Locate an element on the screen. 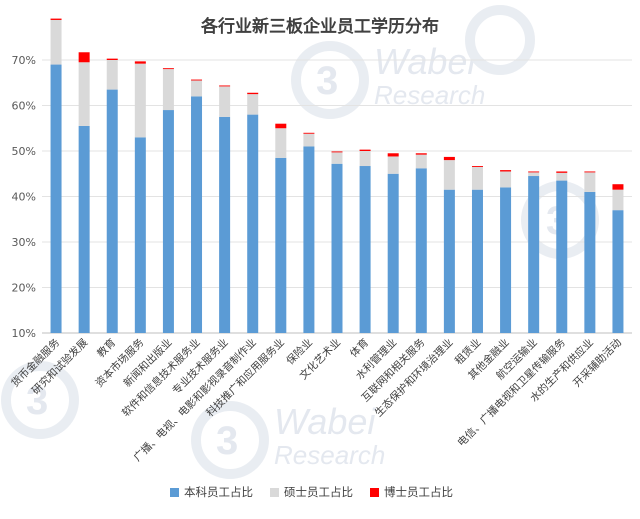 The height and width of the screenshot is (519, 640). legend-label: 硕士员工占比 is located at coordinates (318, 492).